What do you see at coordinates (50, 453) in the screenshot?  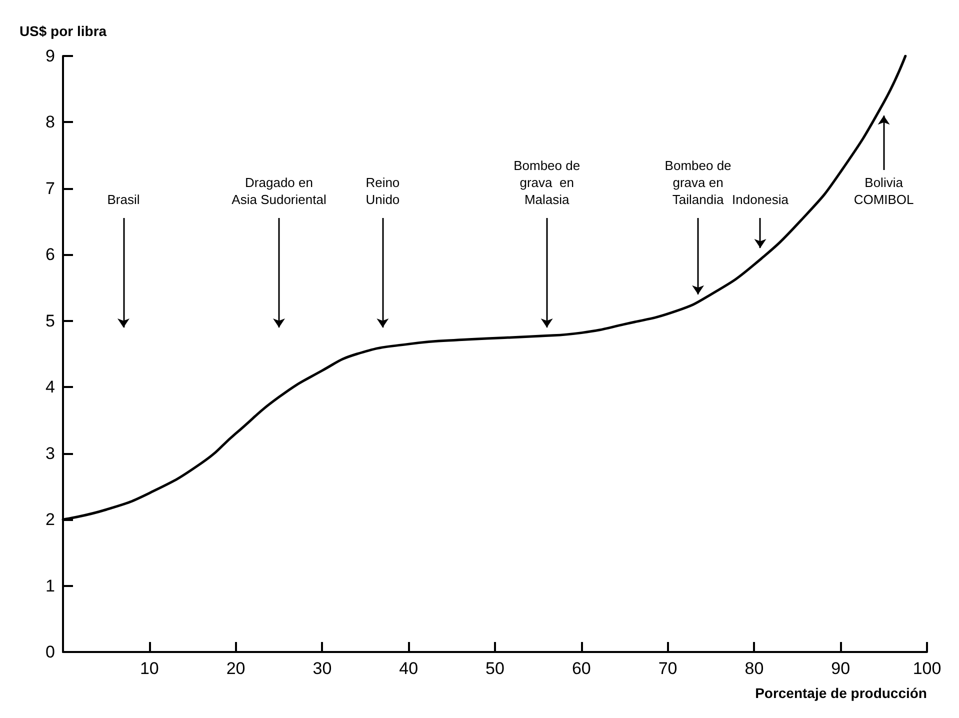 I see `y-tick-label: 3` at bounding box center [50, 453].